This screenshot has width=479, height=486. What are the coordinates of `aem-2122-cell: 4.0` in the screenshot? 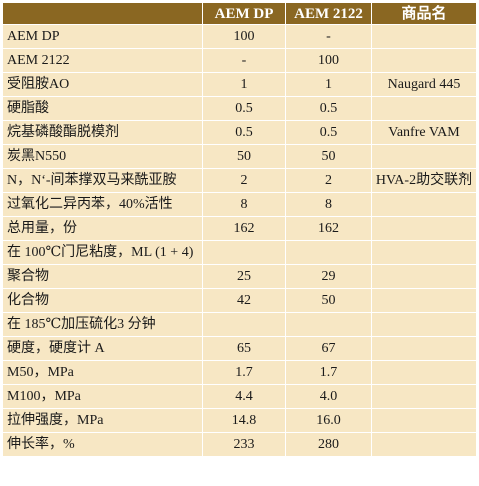 It's located at (328, 396).